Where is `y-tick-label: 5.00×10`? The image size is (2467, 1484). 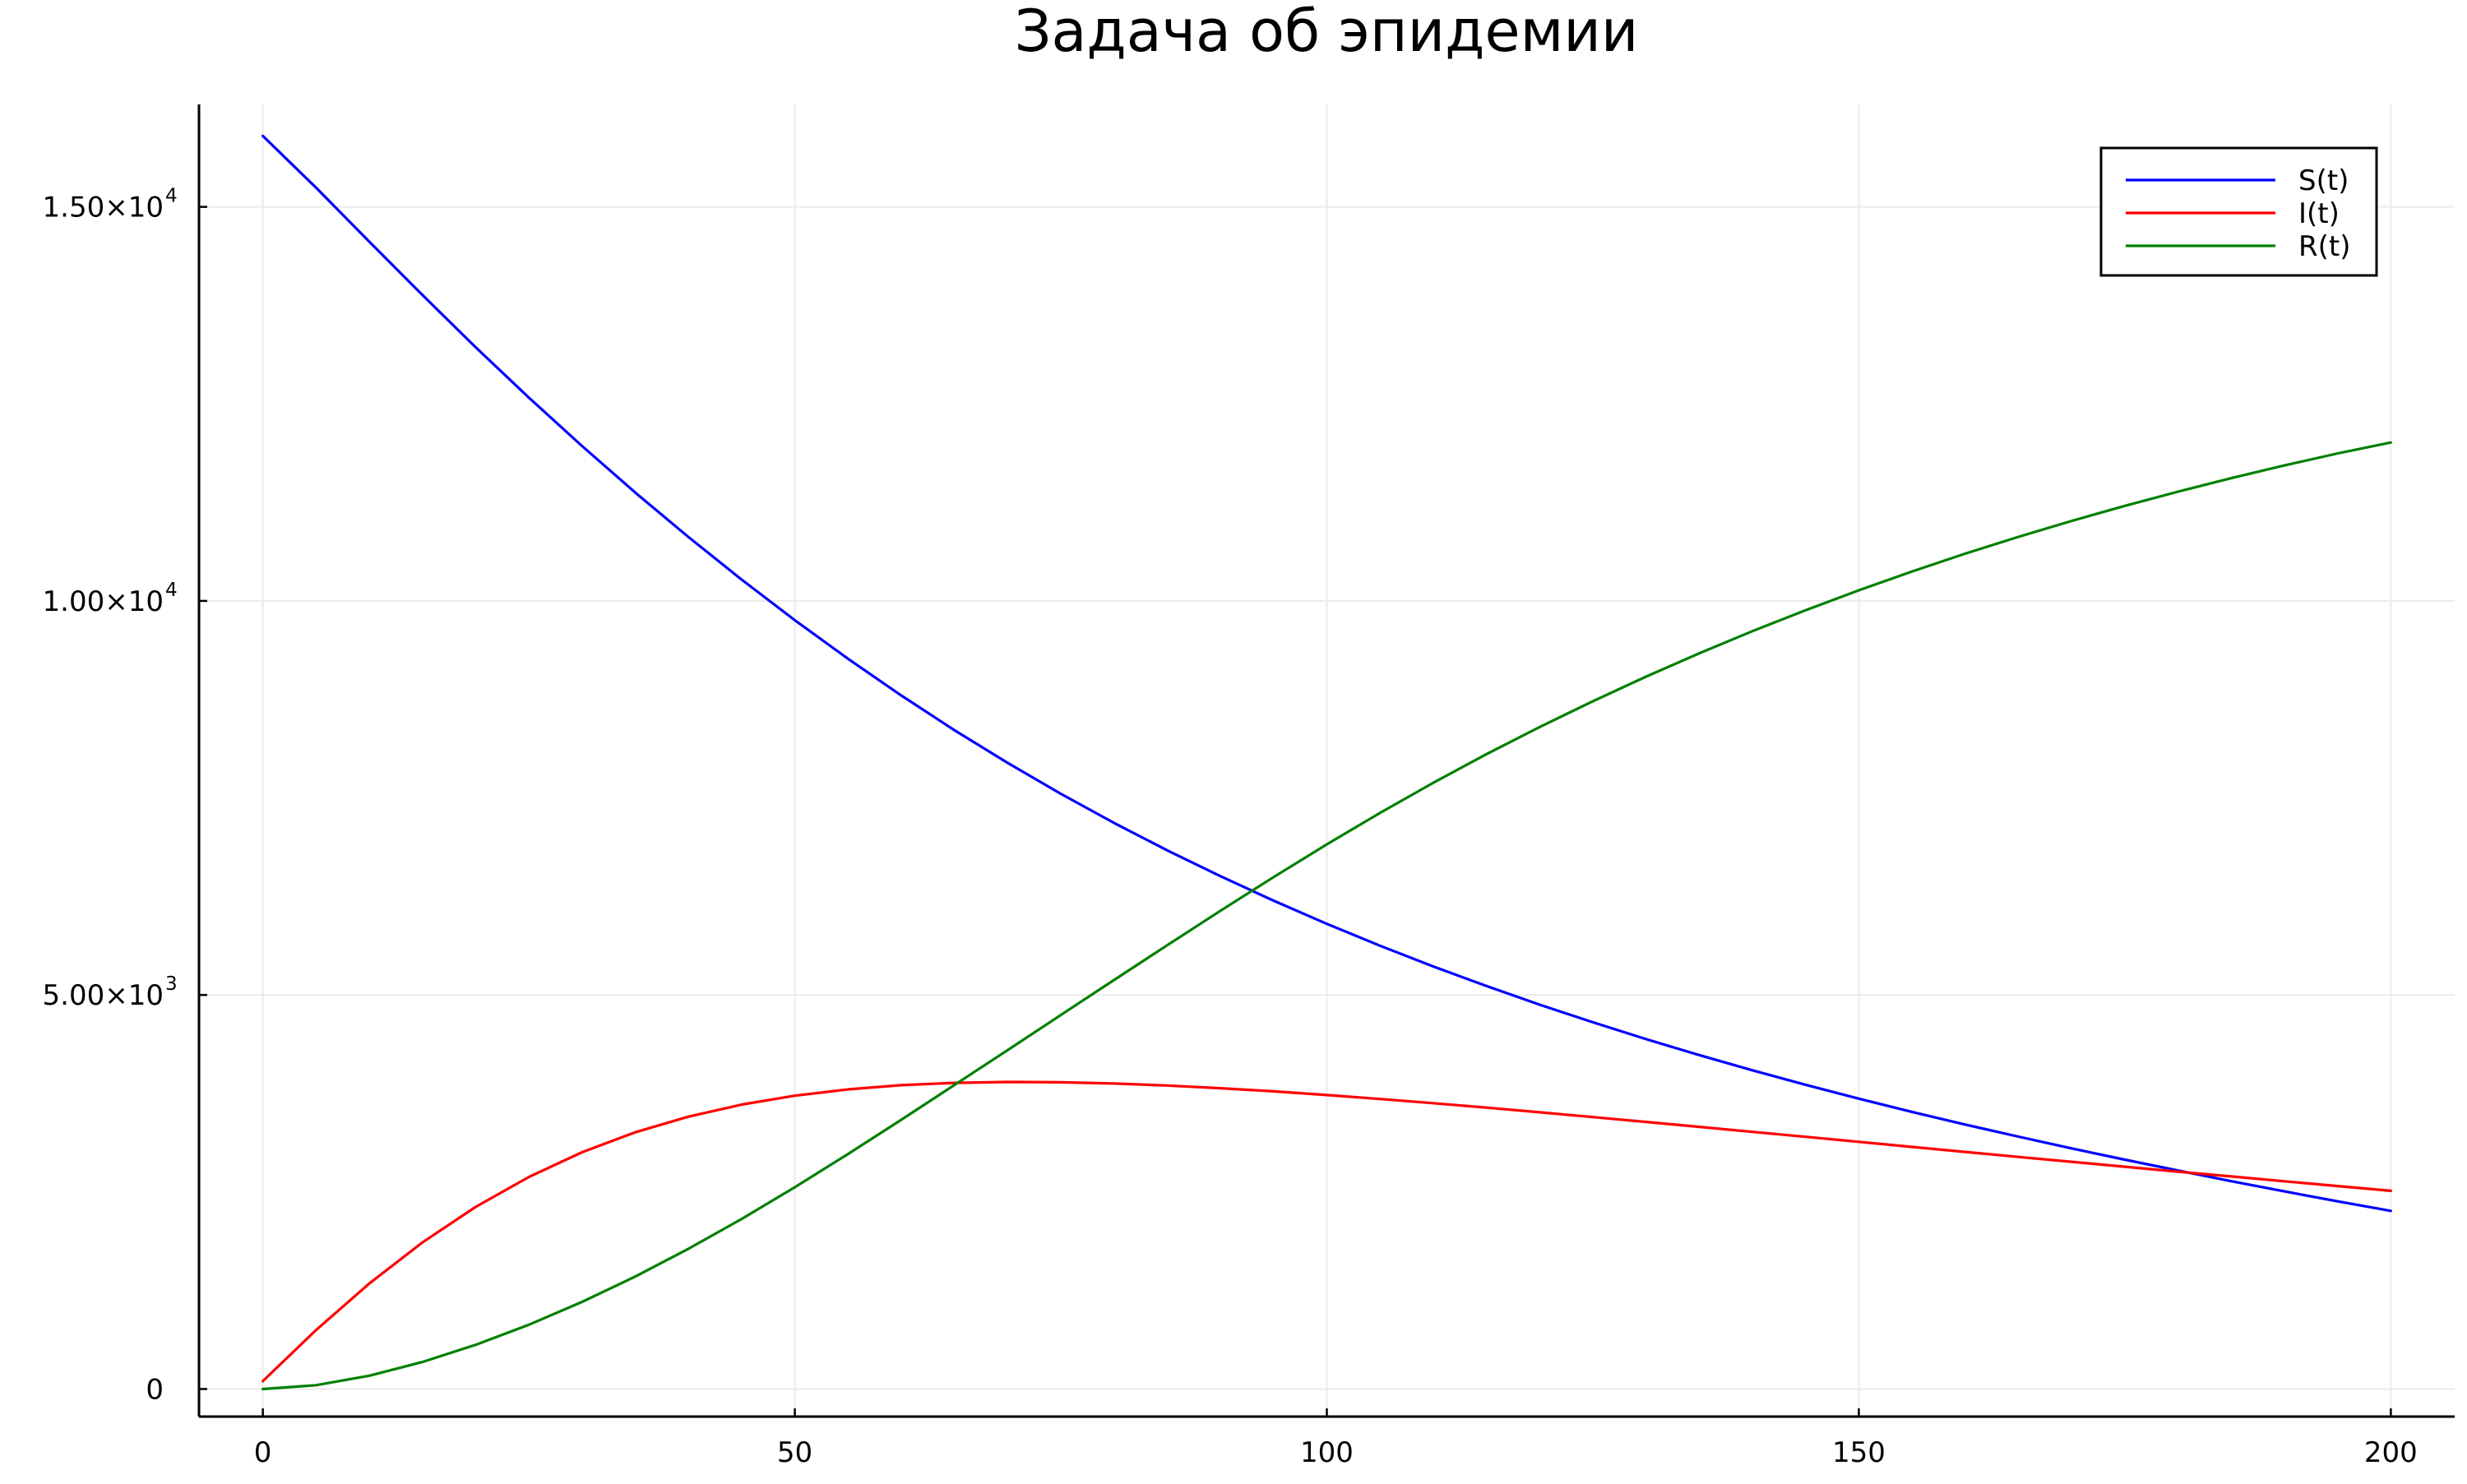 y-tick-label: 5.00×10 is located at coordinates (104, 995).